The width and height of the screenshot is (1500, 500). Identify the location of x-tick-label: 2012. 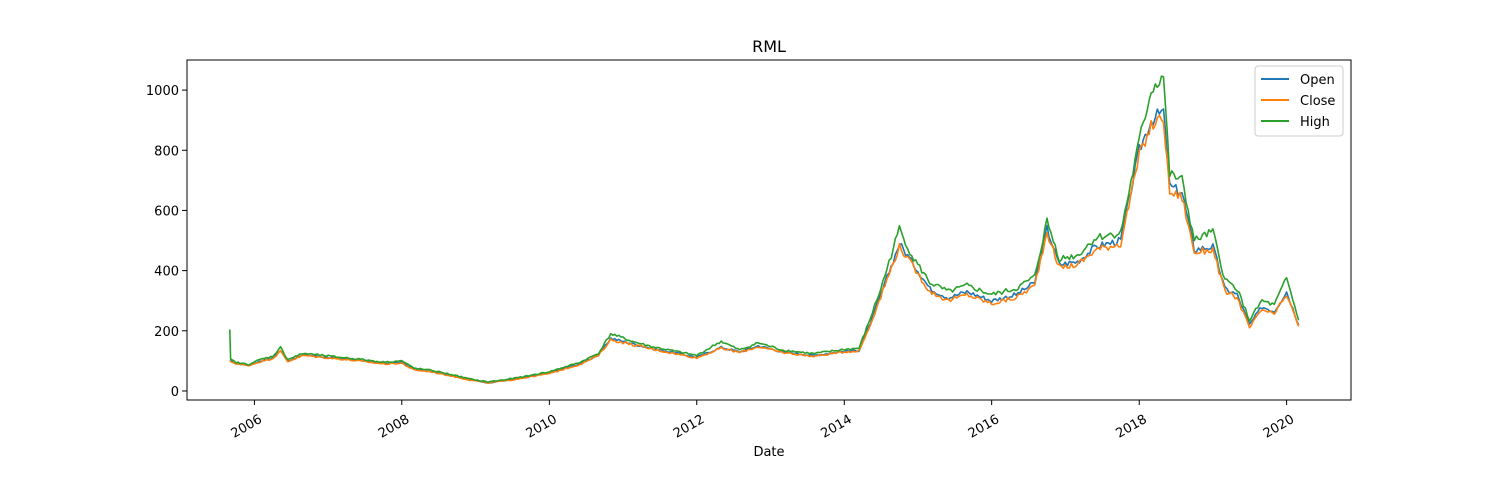
(689, 427).